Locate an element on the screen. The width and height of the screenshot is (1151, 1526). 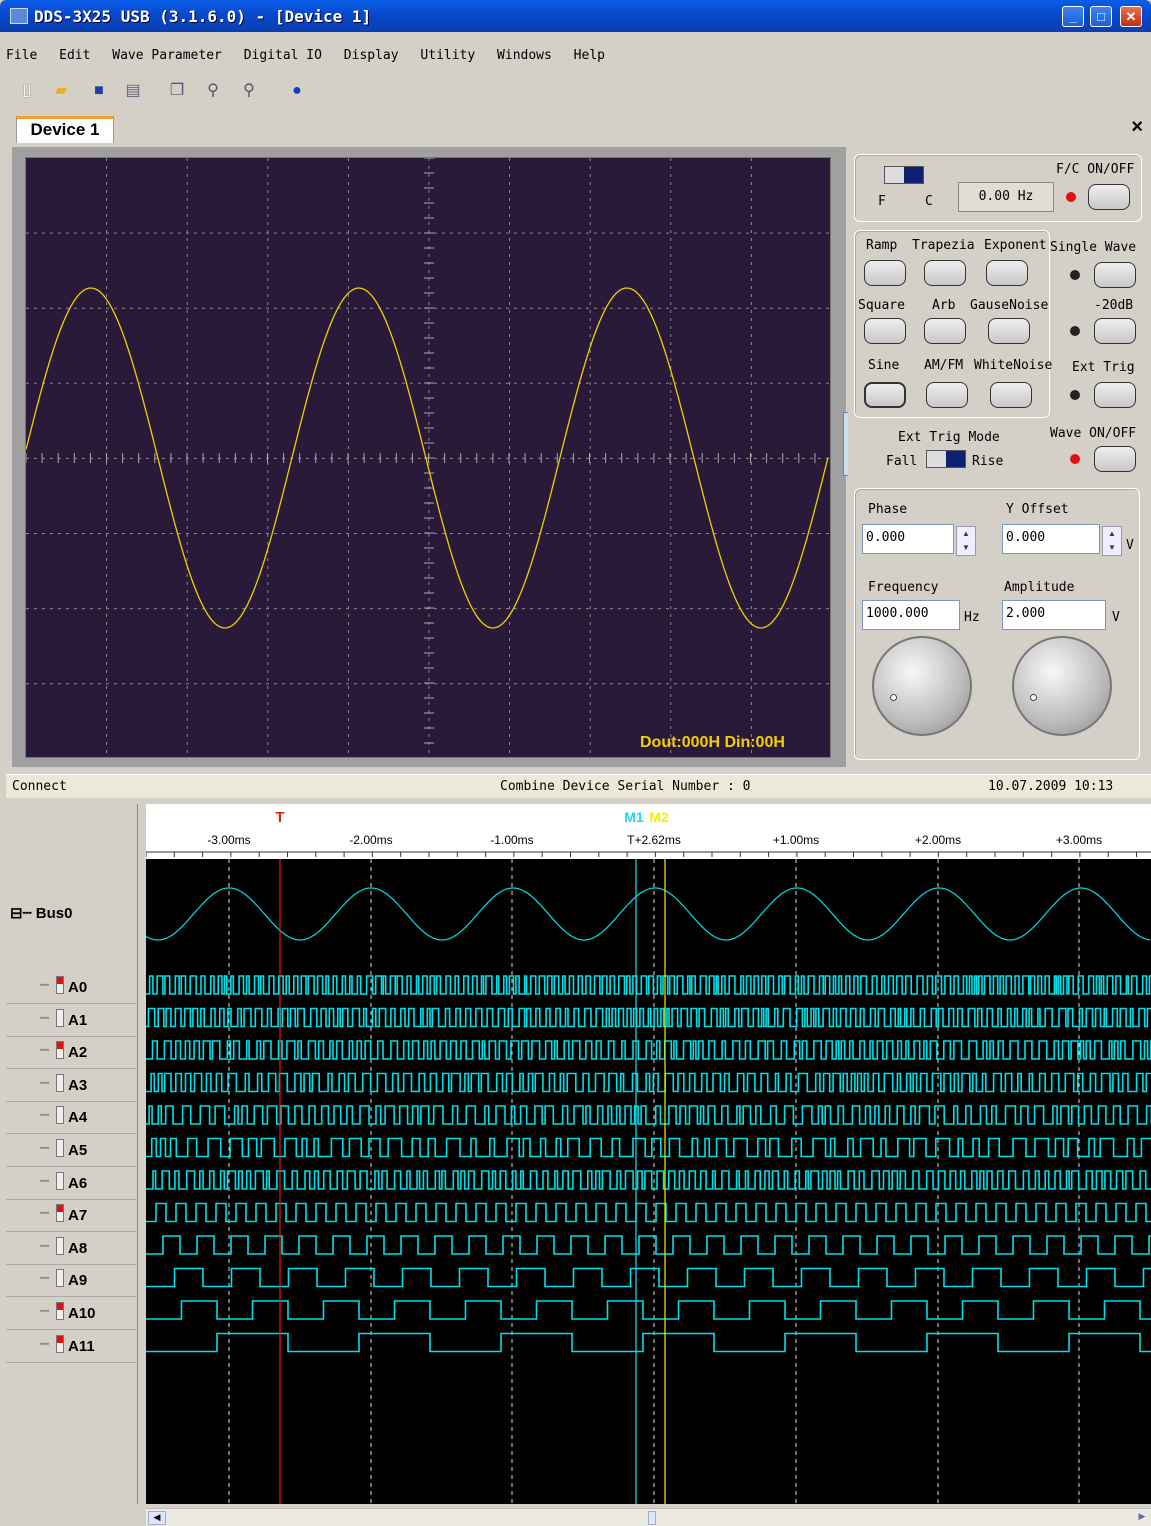
fc-onoff-button is located at coordinates (1109, 197).